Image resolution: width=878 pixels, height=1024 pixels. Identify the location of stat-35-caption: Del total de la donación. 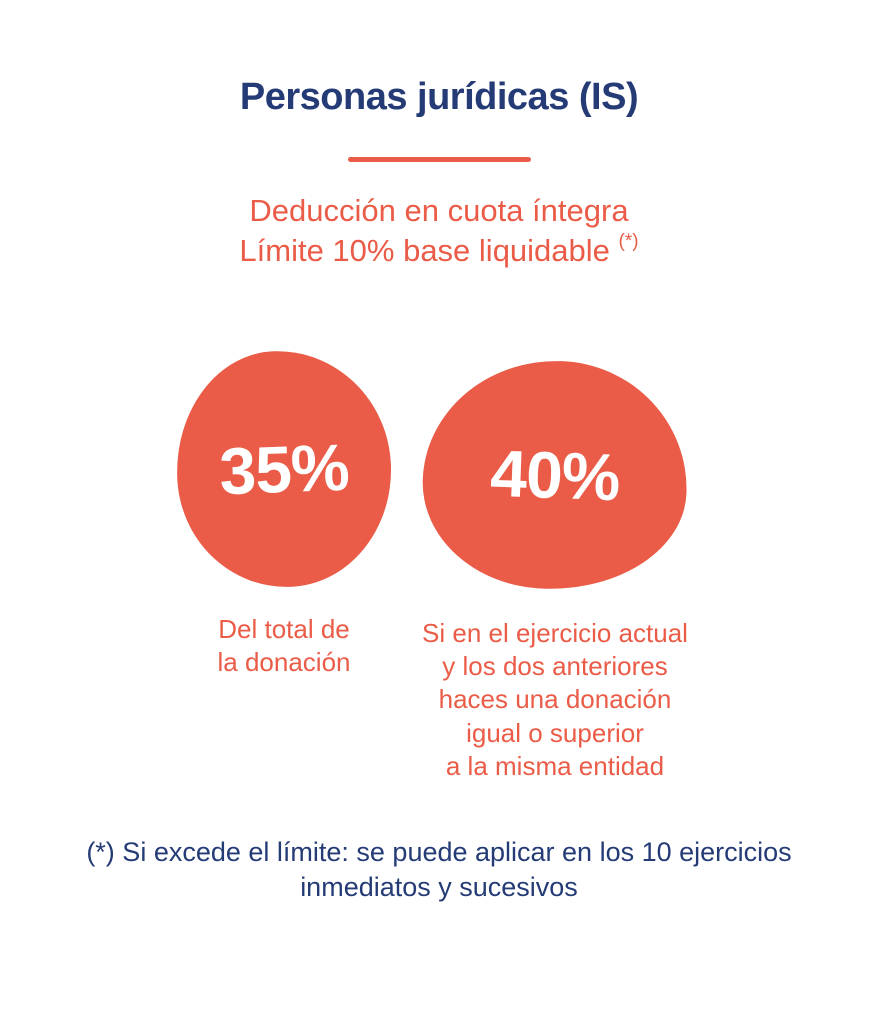
(284, 645).